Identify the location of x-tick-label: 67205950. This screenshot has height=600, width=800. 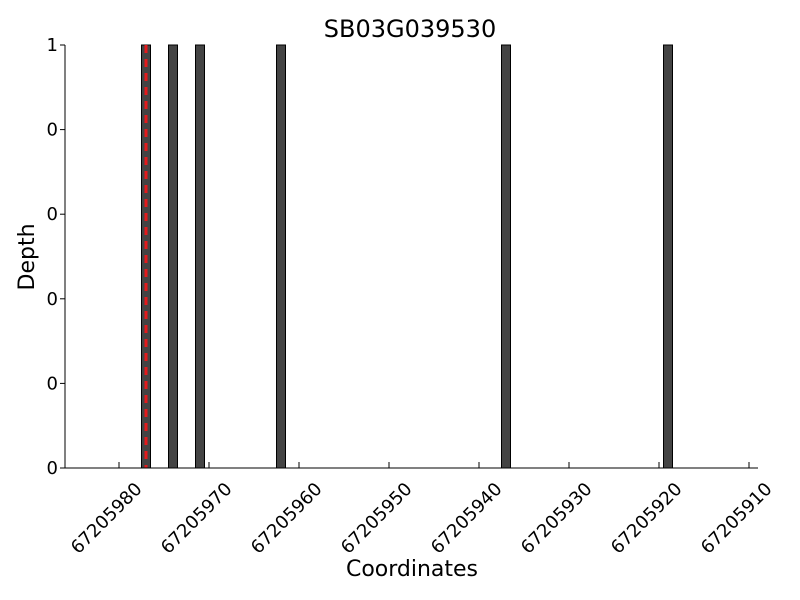
(377, 519).